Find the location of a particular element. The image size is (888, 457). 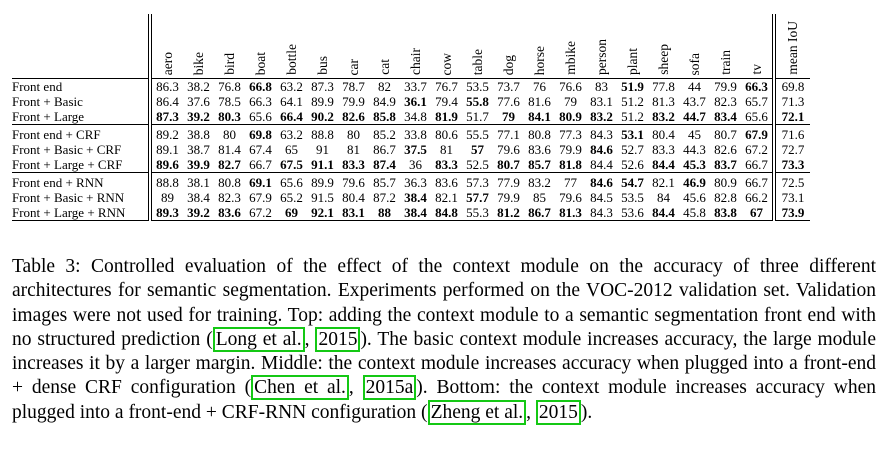

column-header: sheep is located at coordinates (663, 46).